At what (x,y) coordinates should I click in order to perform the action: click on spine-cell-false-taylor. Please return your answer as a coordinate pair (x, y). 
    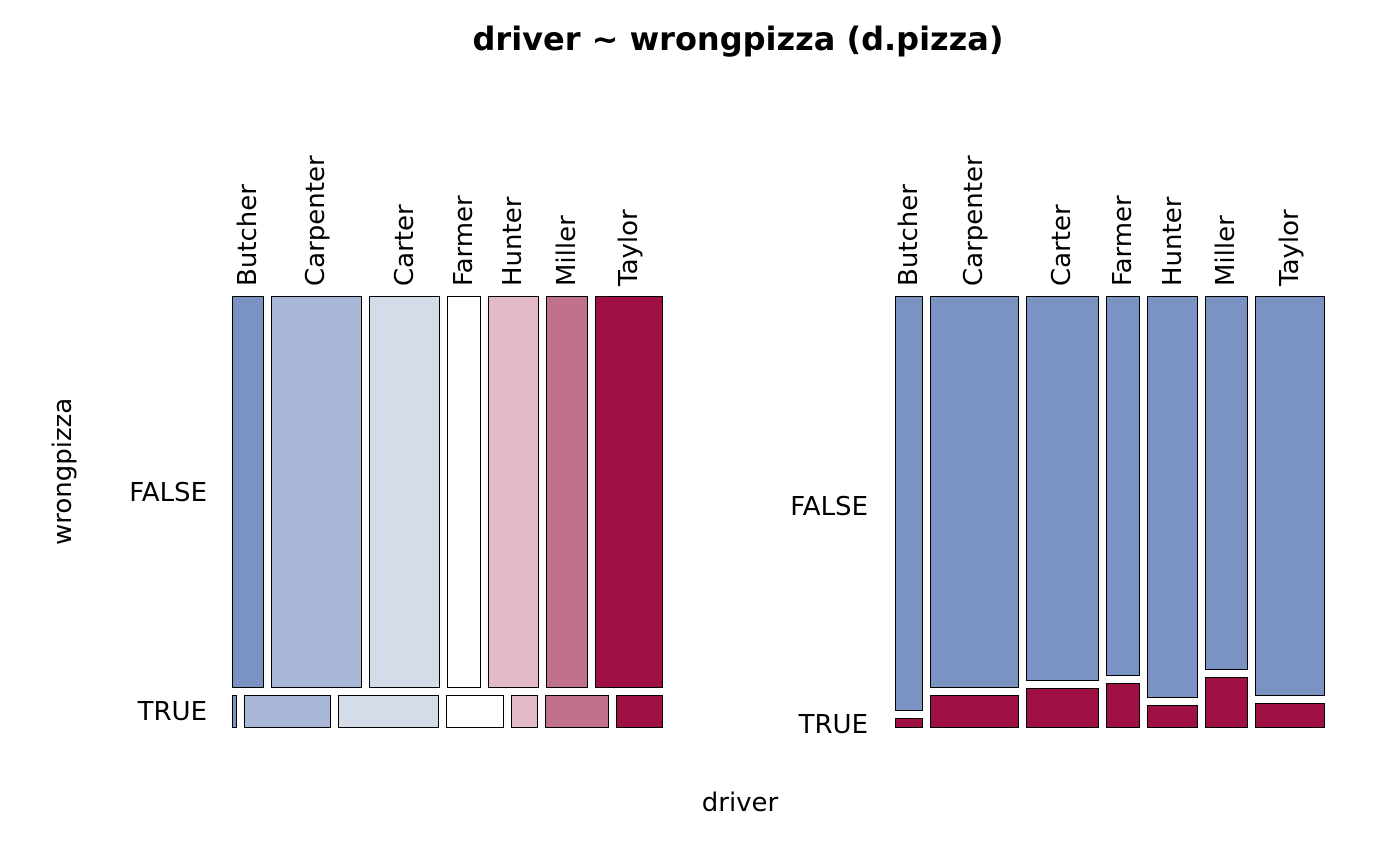
    Looking at the image, I should click on (1289, 496).